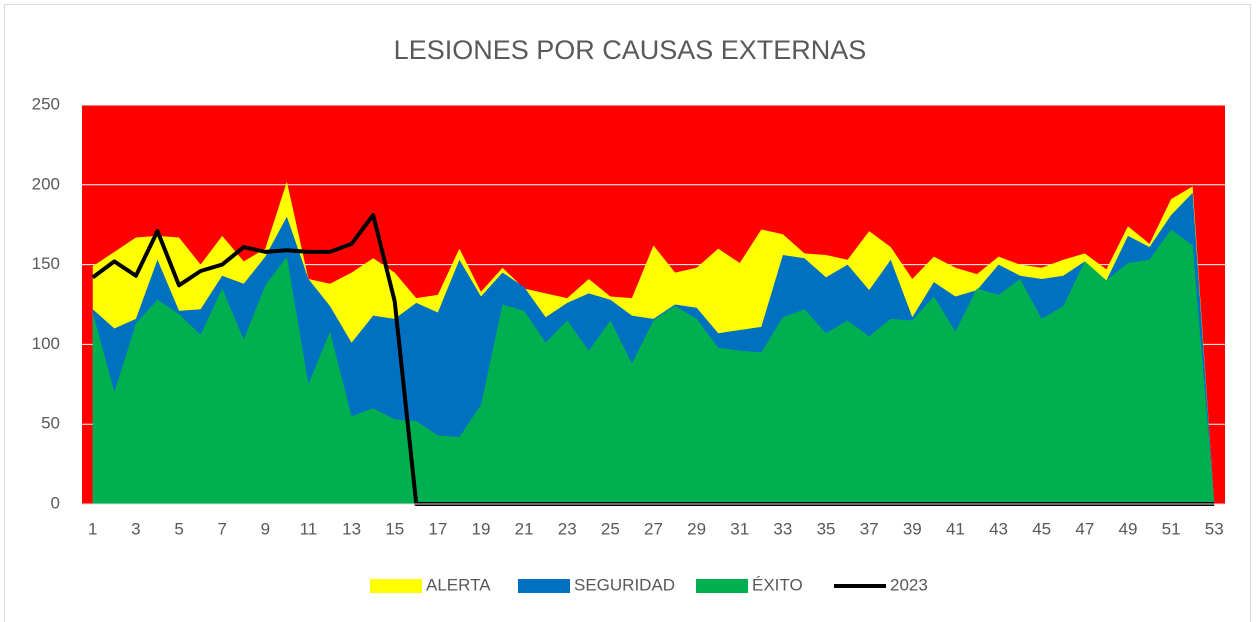  Describe the element at coordinates (1171, 528) in the screenshot. I see `x-tick-label: 51` at that location.